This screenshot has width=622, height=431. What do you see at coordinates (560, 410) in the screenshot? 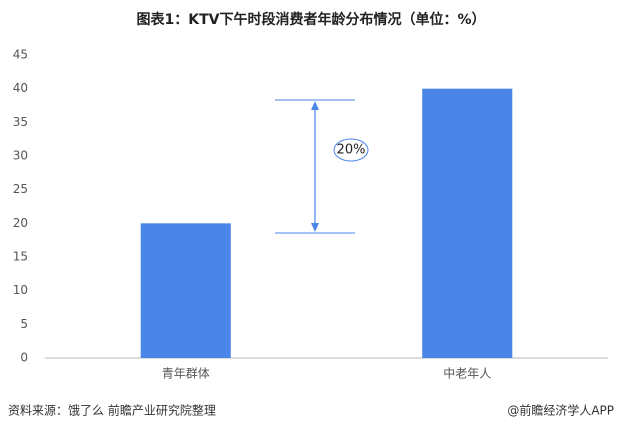
I see `watermark-label: @前瞻经济学人APP` at bounding box center [560, 410].